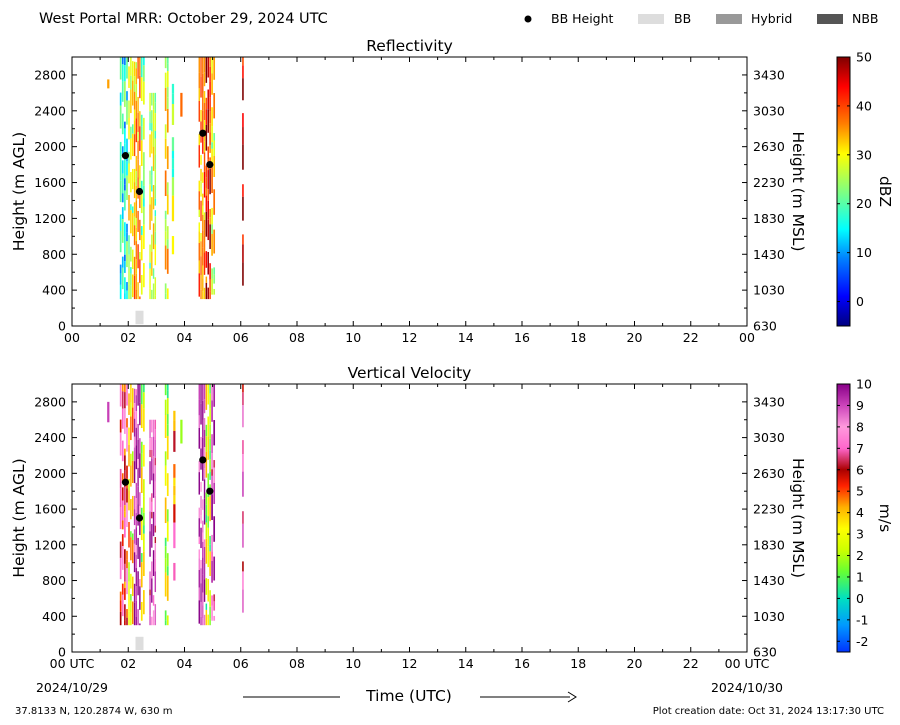  What do you see at coordinates (747, 687) in the screenshot?
I see `end-date-label: 2024/10/30` at bounding box center [747, 687].